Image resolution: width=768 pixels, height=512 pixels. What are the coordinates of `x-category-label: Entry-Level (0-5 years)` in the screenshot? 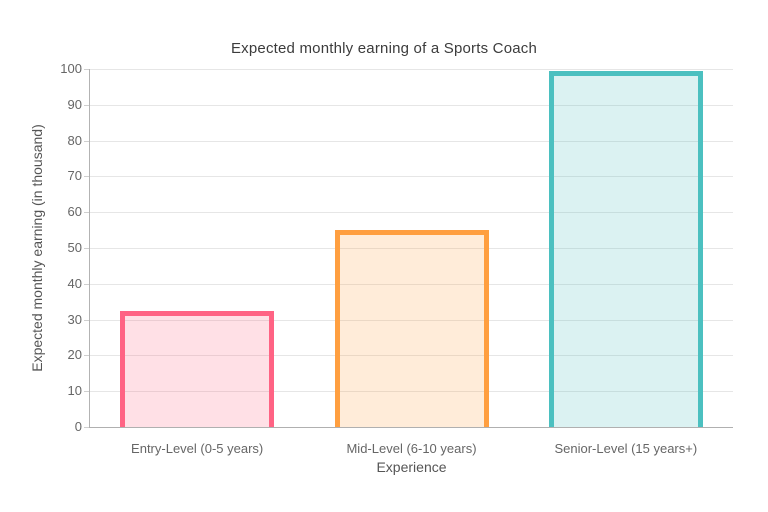 It's located at (197, 448).